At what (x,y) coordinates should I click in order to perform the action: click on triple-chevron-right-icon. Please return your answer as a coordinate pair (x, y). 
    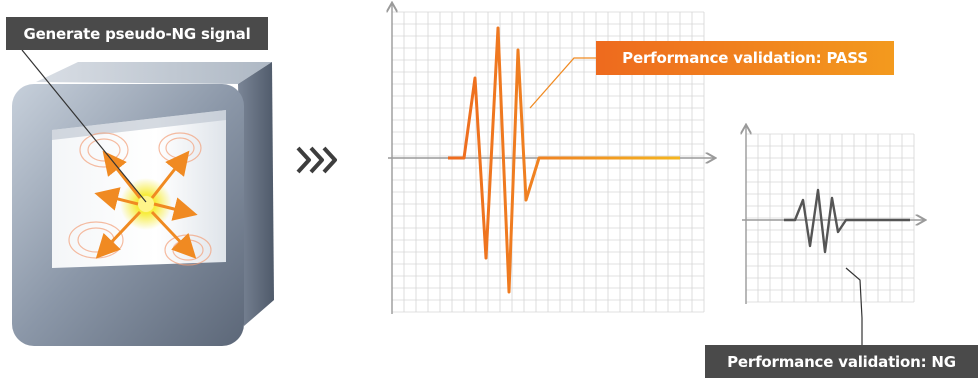
    Looking at the image, I should click on (316, 160).